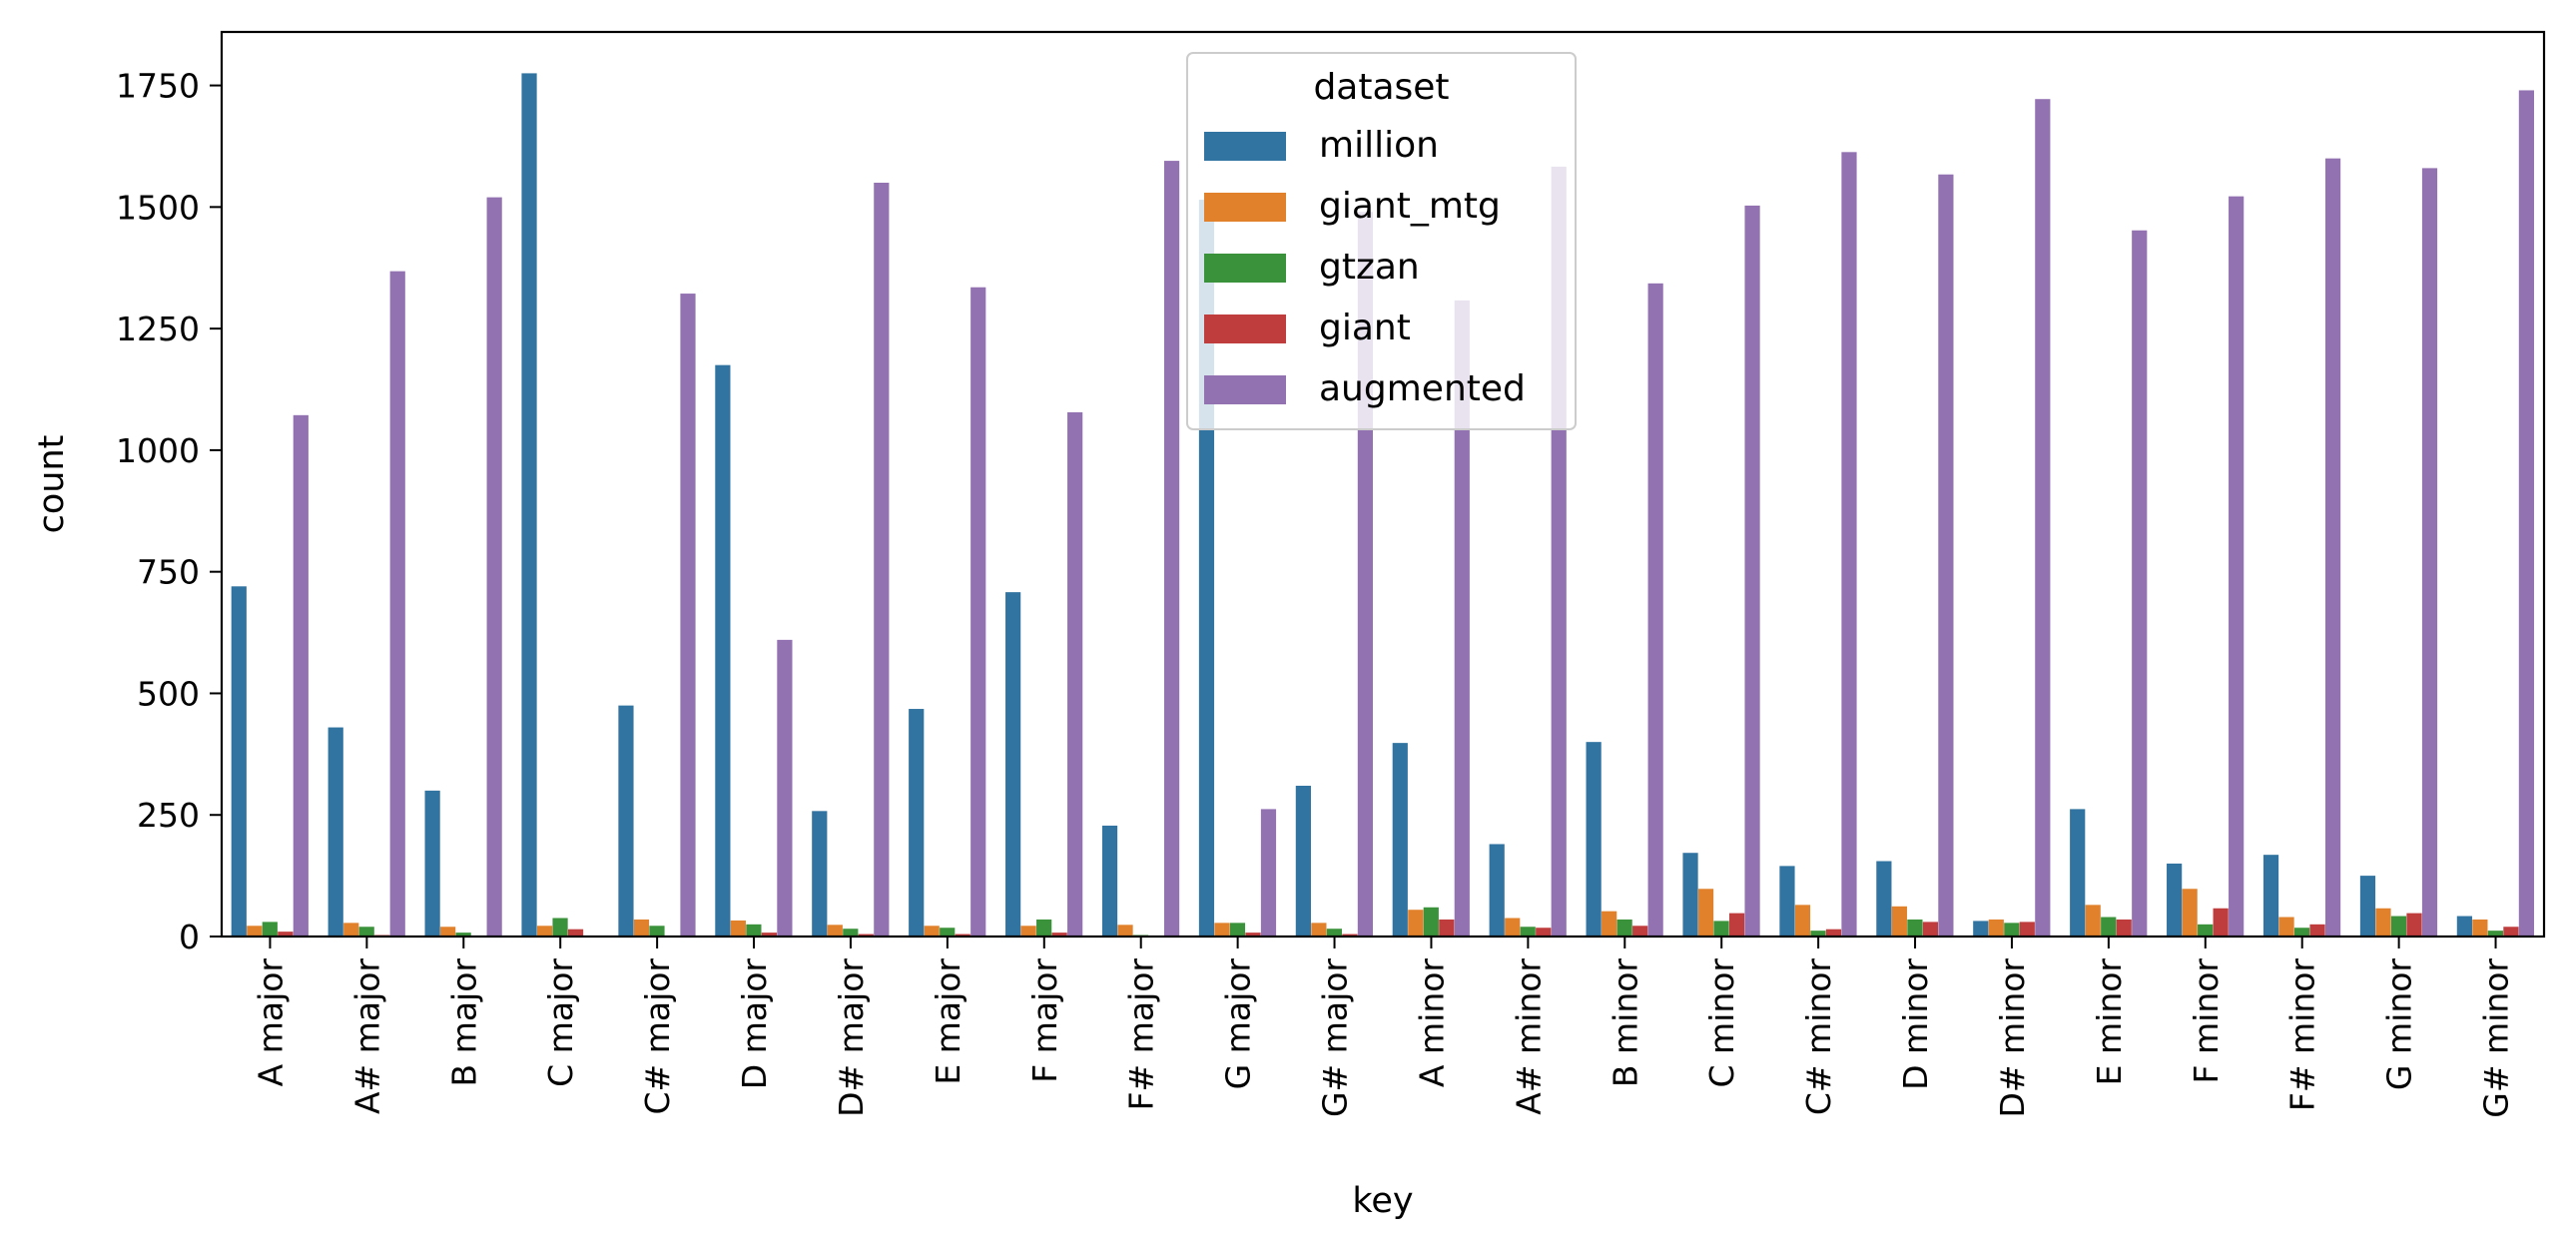 The height and width of the screenshot is (1254, 2576). I want to click on legend-label-augmented: augmented, so click(1422, 388).